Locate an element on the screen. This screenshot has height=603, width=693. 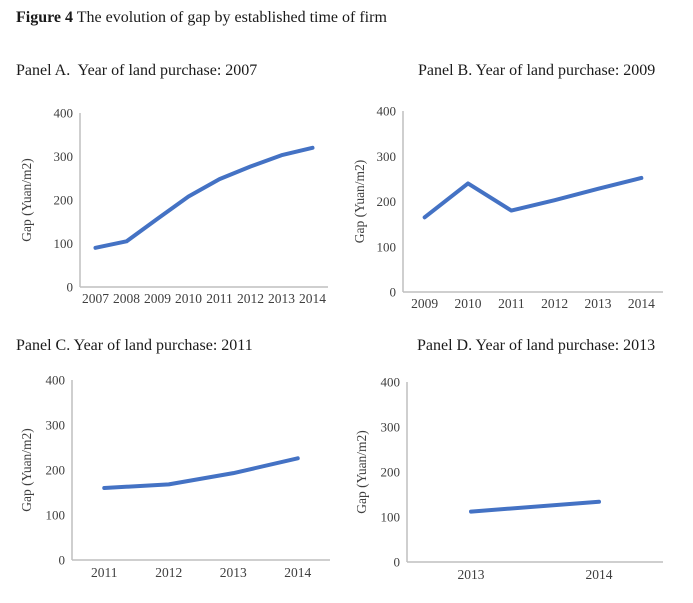
svg-text: 2008 is located at coordinates (126, 298).